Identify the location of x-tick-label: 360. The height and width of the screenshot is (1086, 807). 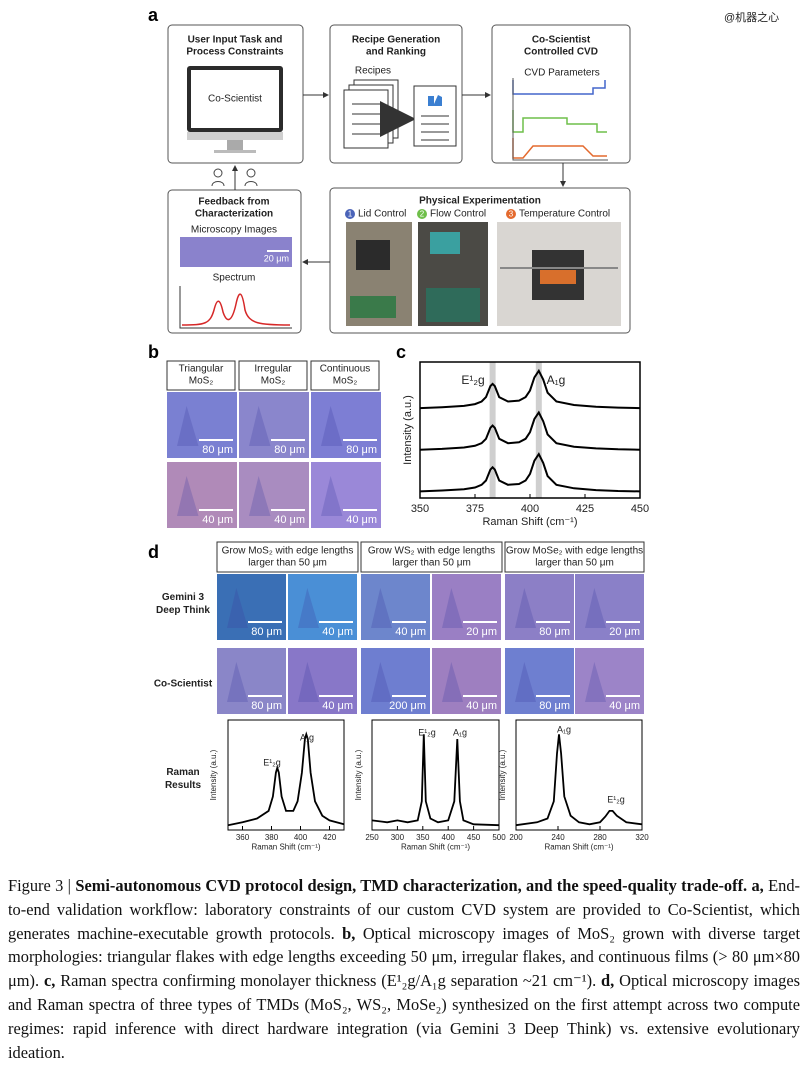
(243, 837).